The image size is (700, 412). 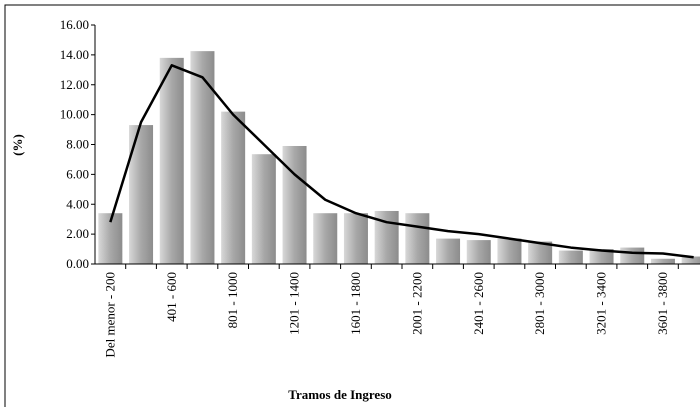 I want to click on y-tick-label: 14.00, so click(x=74, y=54).